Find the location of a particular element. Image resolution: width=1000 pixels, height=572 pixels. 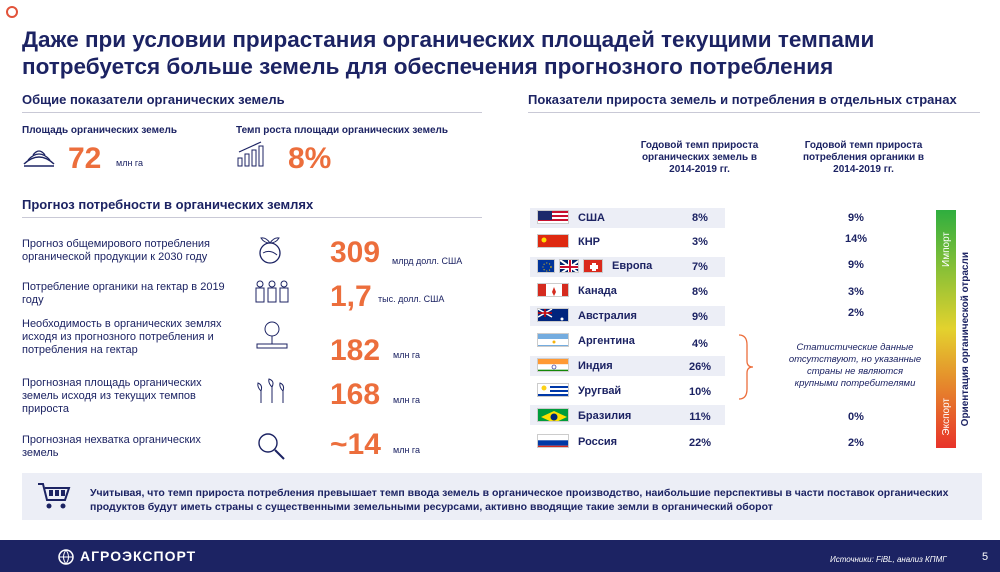

consumption-growth-value: 3% is located at coordinates (856, 292).